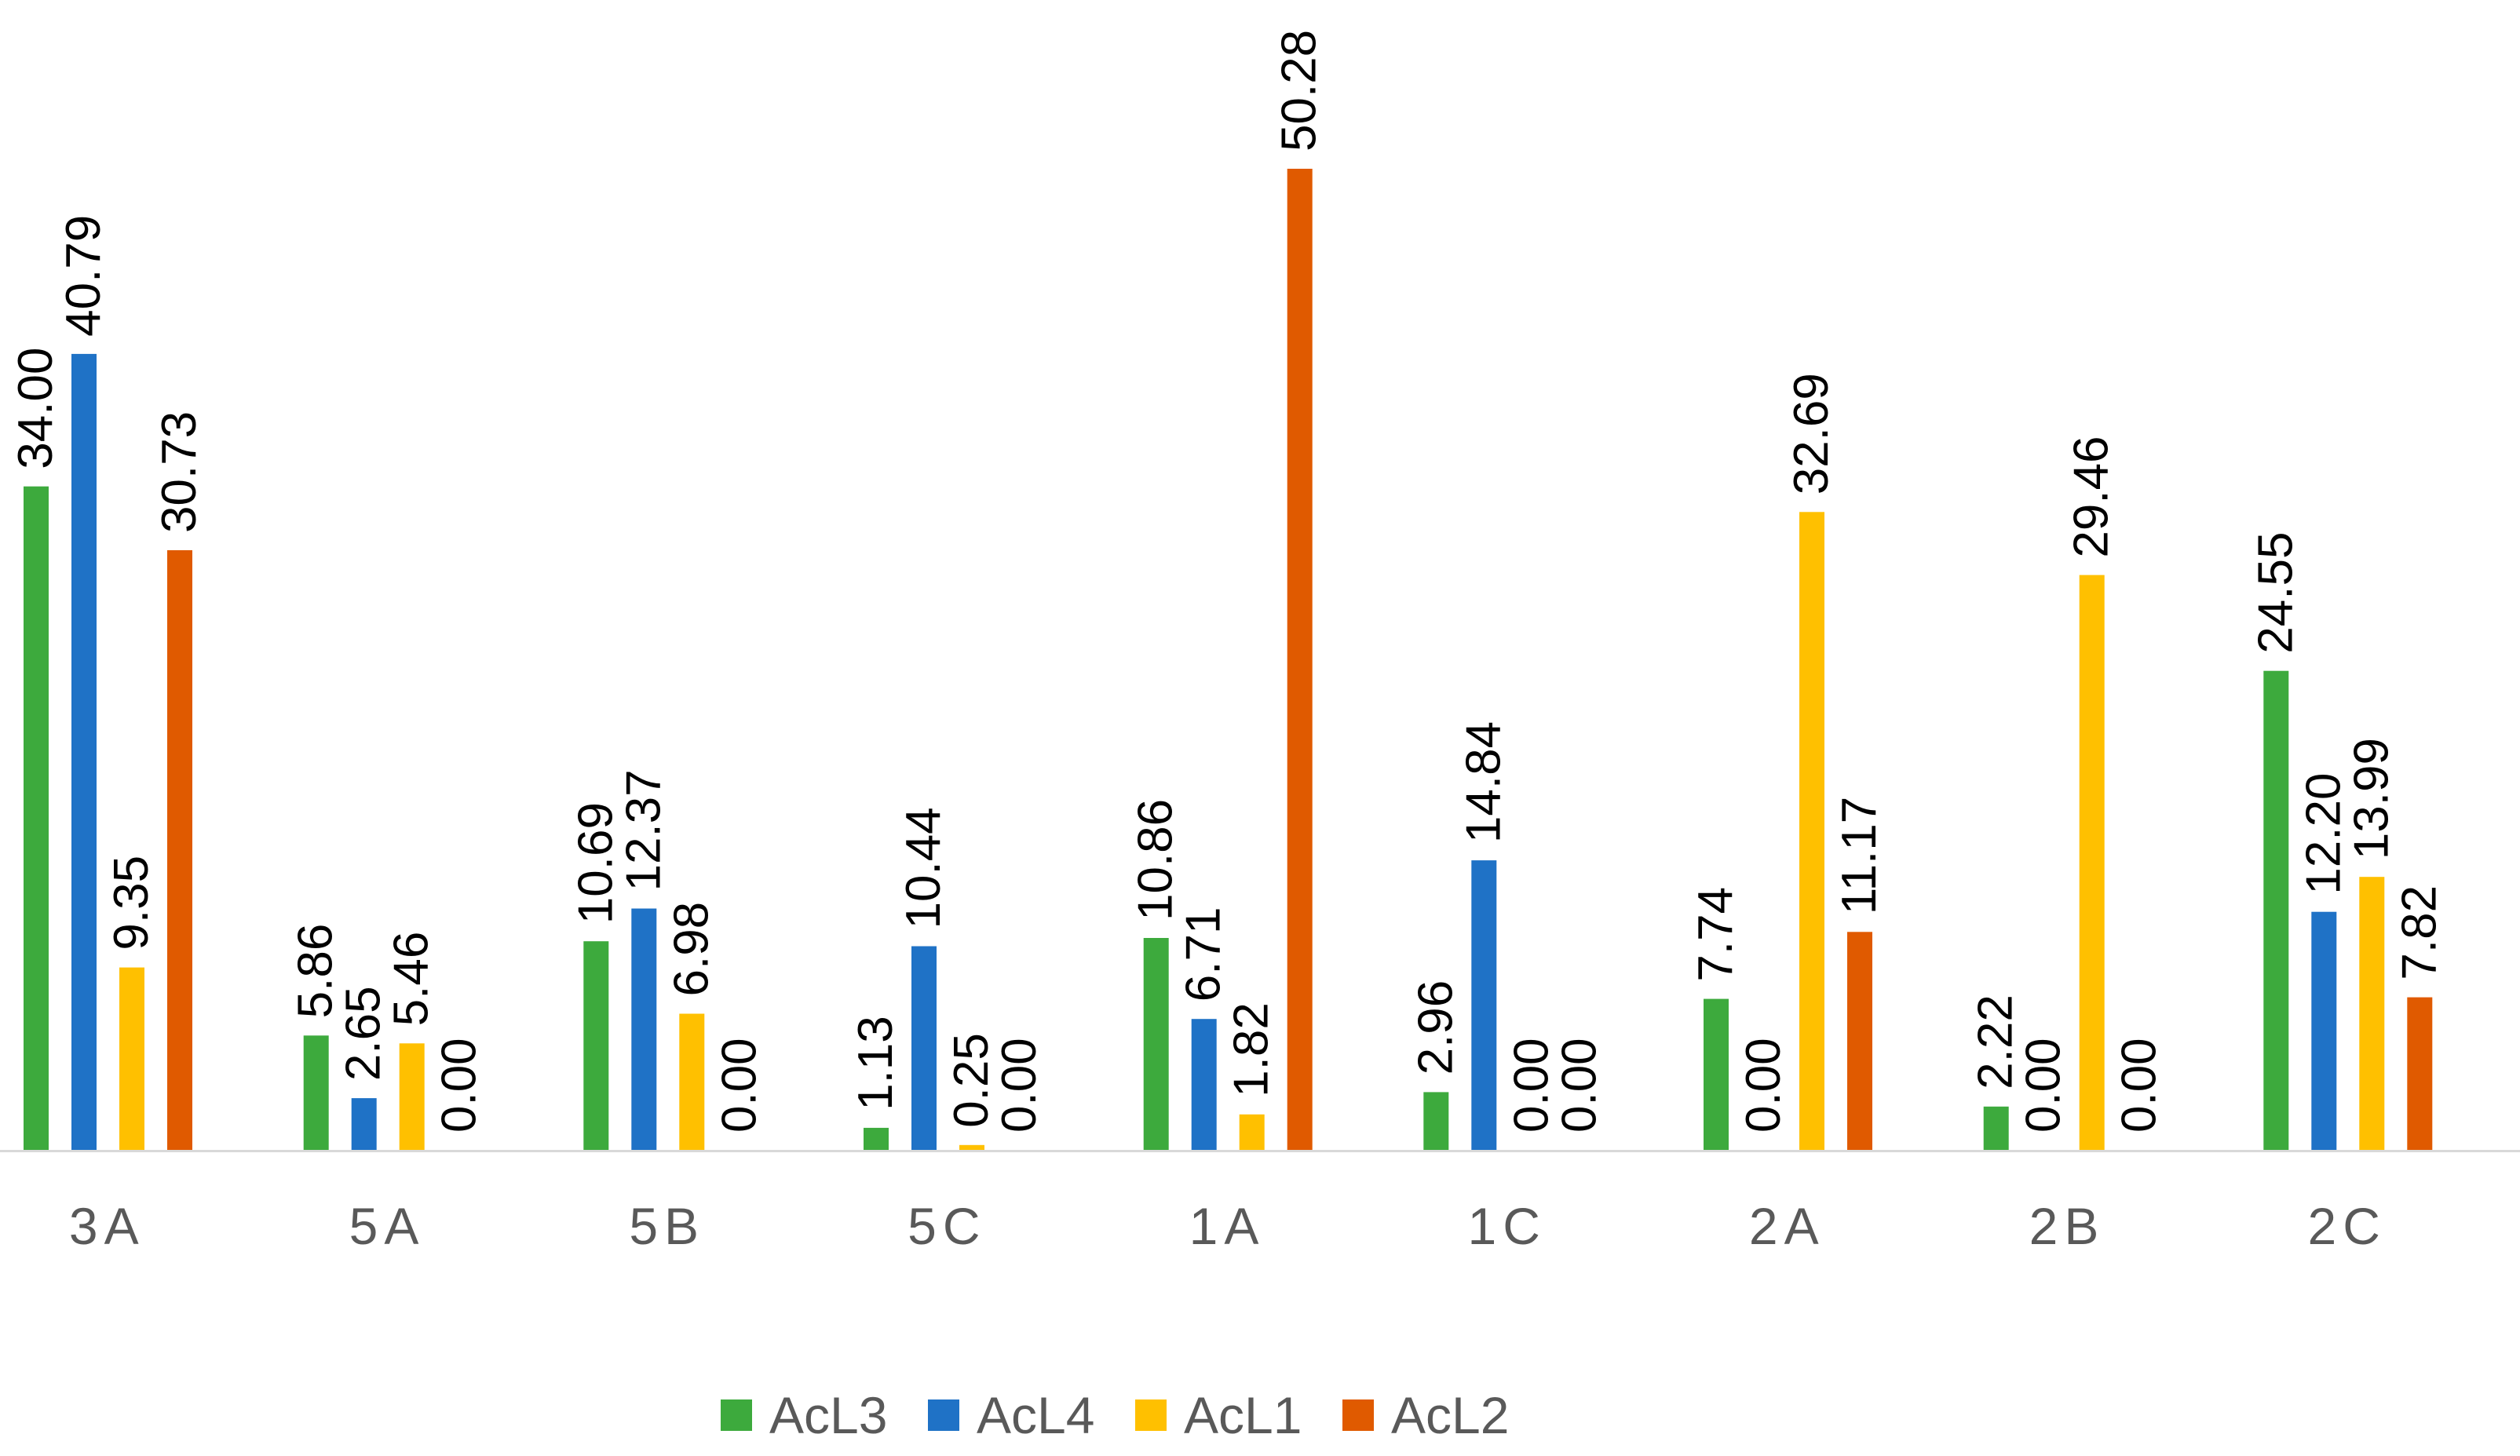 The image size is (2520, 1456). Describe the element at coordinates (2044, 1085) in the screenshot. I see `value-label-acl4-2b: 0.00` at that location.